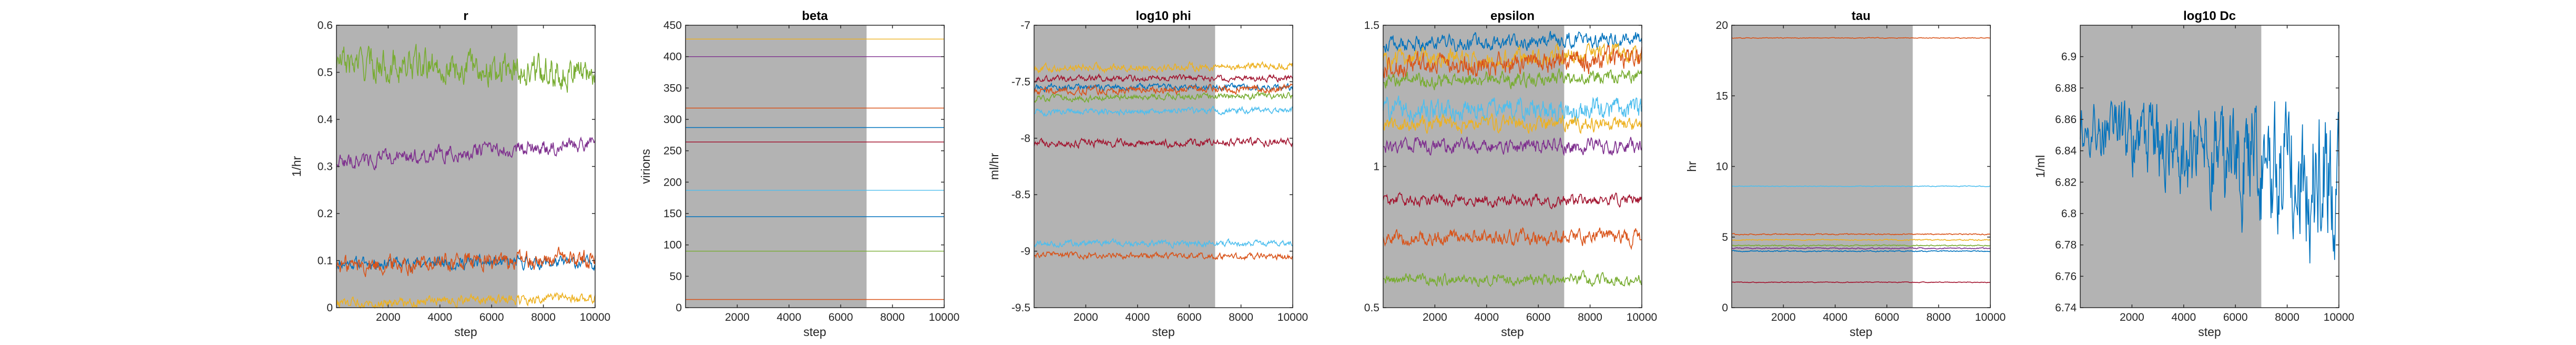 The width and height of the screenshot is (2576, 345). Describe the element at coordinates (2066, 182) in the screenshot. I see `y-tick-label: 6.82` at that location.